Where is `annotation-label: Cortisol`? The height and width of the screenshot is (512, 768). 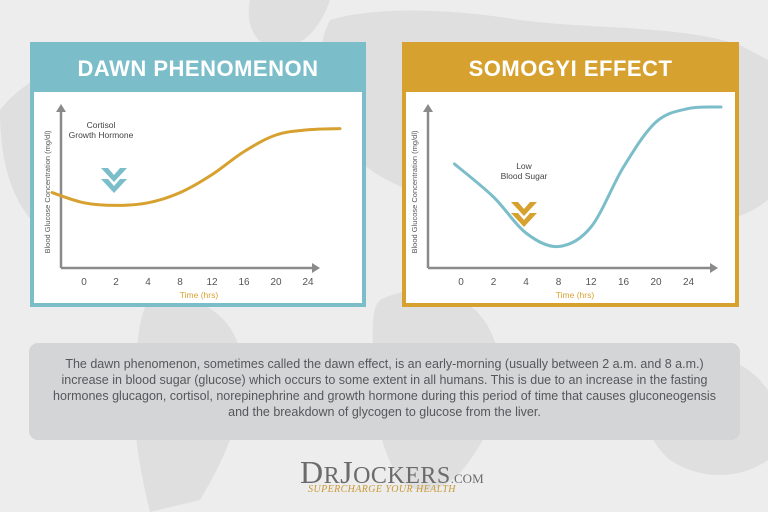 annotation-label: Cortisol is located at coordinates (101, 125).